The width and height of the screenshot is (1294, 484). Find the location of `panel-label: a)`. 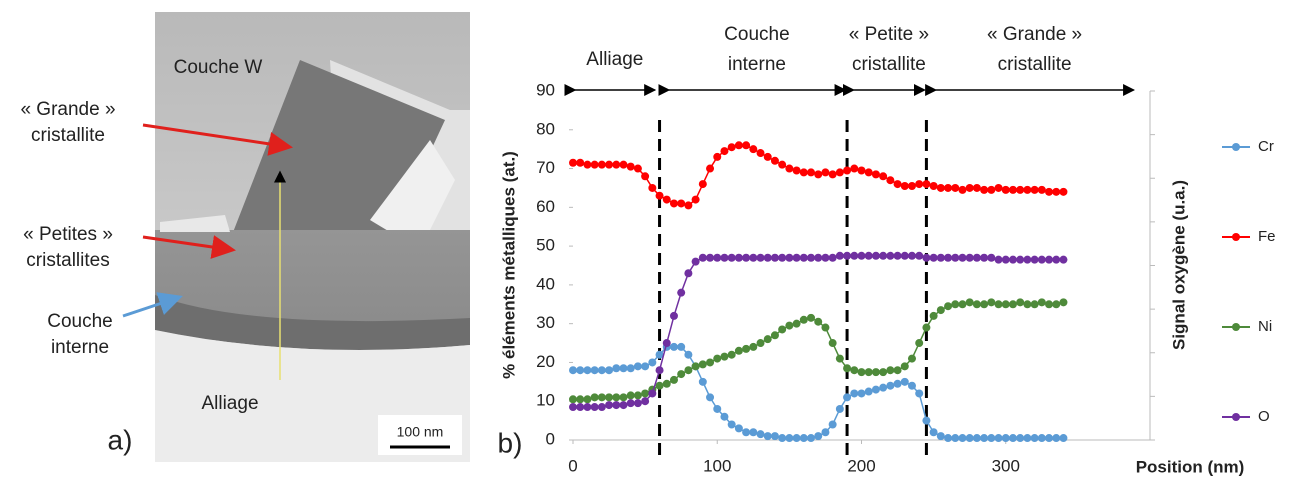

panel-label: a) is located at coordinates (120, 439).